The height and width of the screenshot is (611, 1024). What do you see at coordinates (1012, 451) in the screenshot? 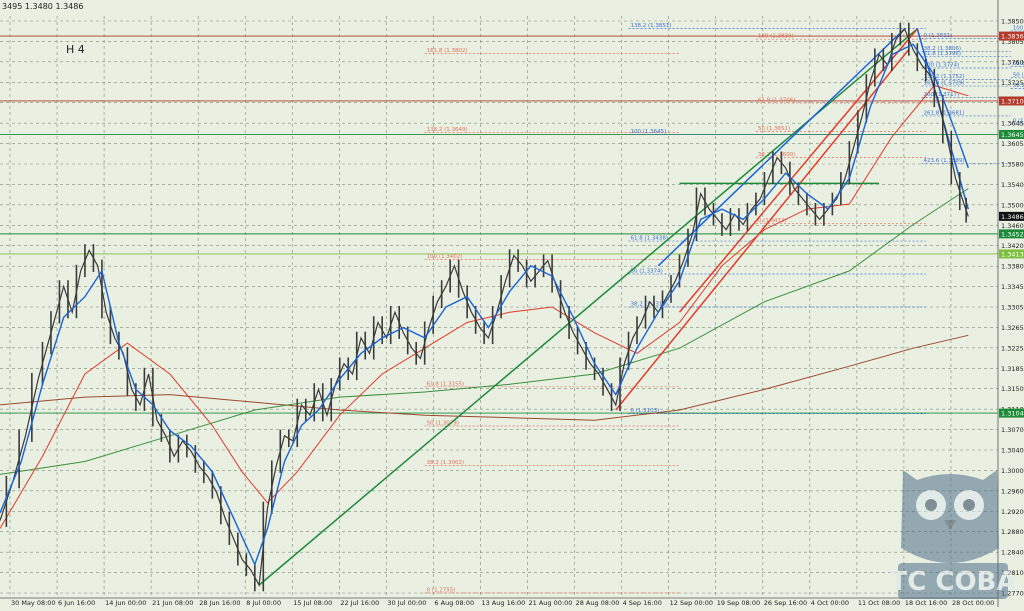
I see `y-tick-label: 1.3040` at bounding box center [1012, 451].